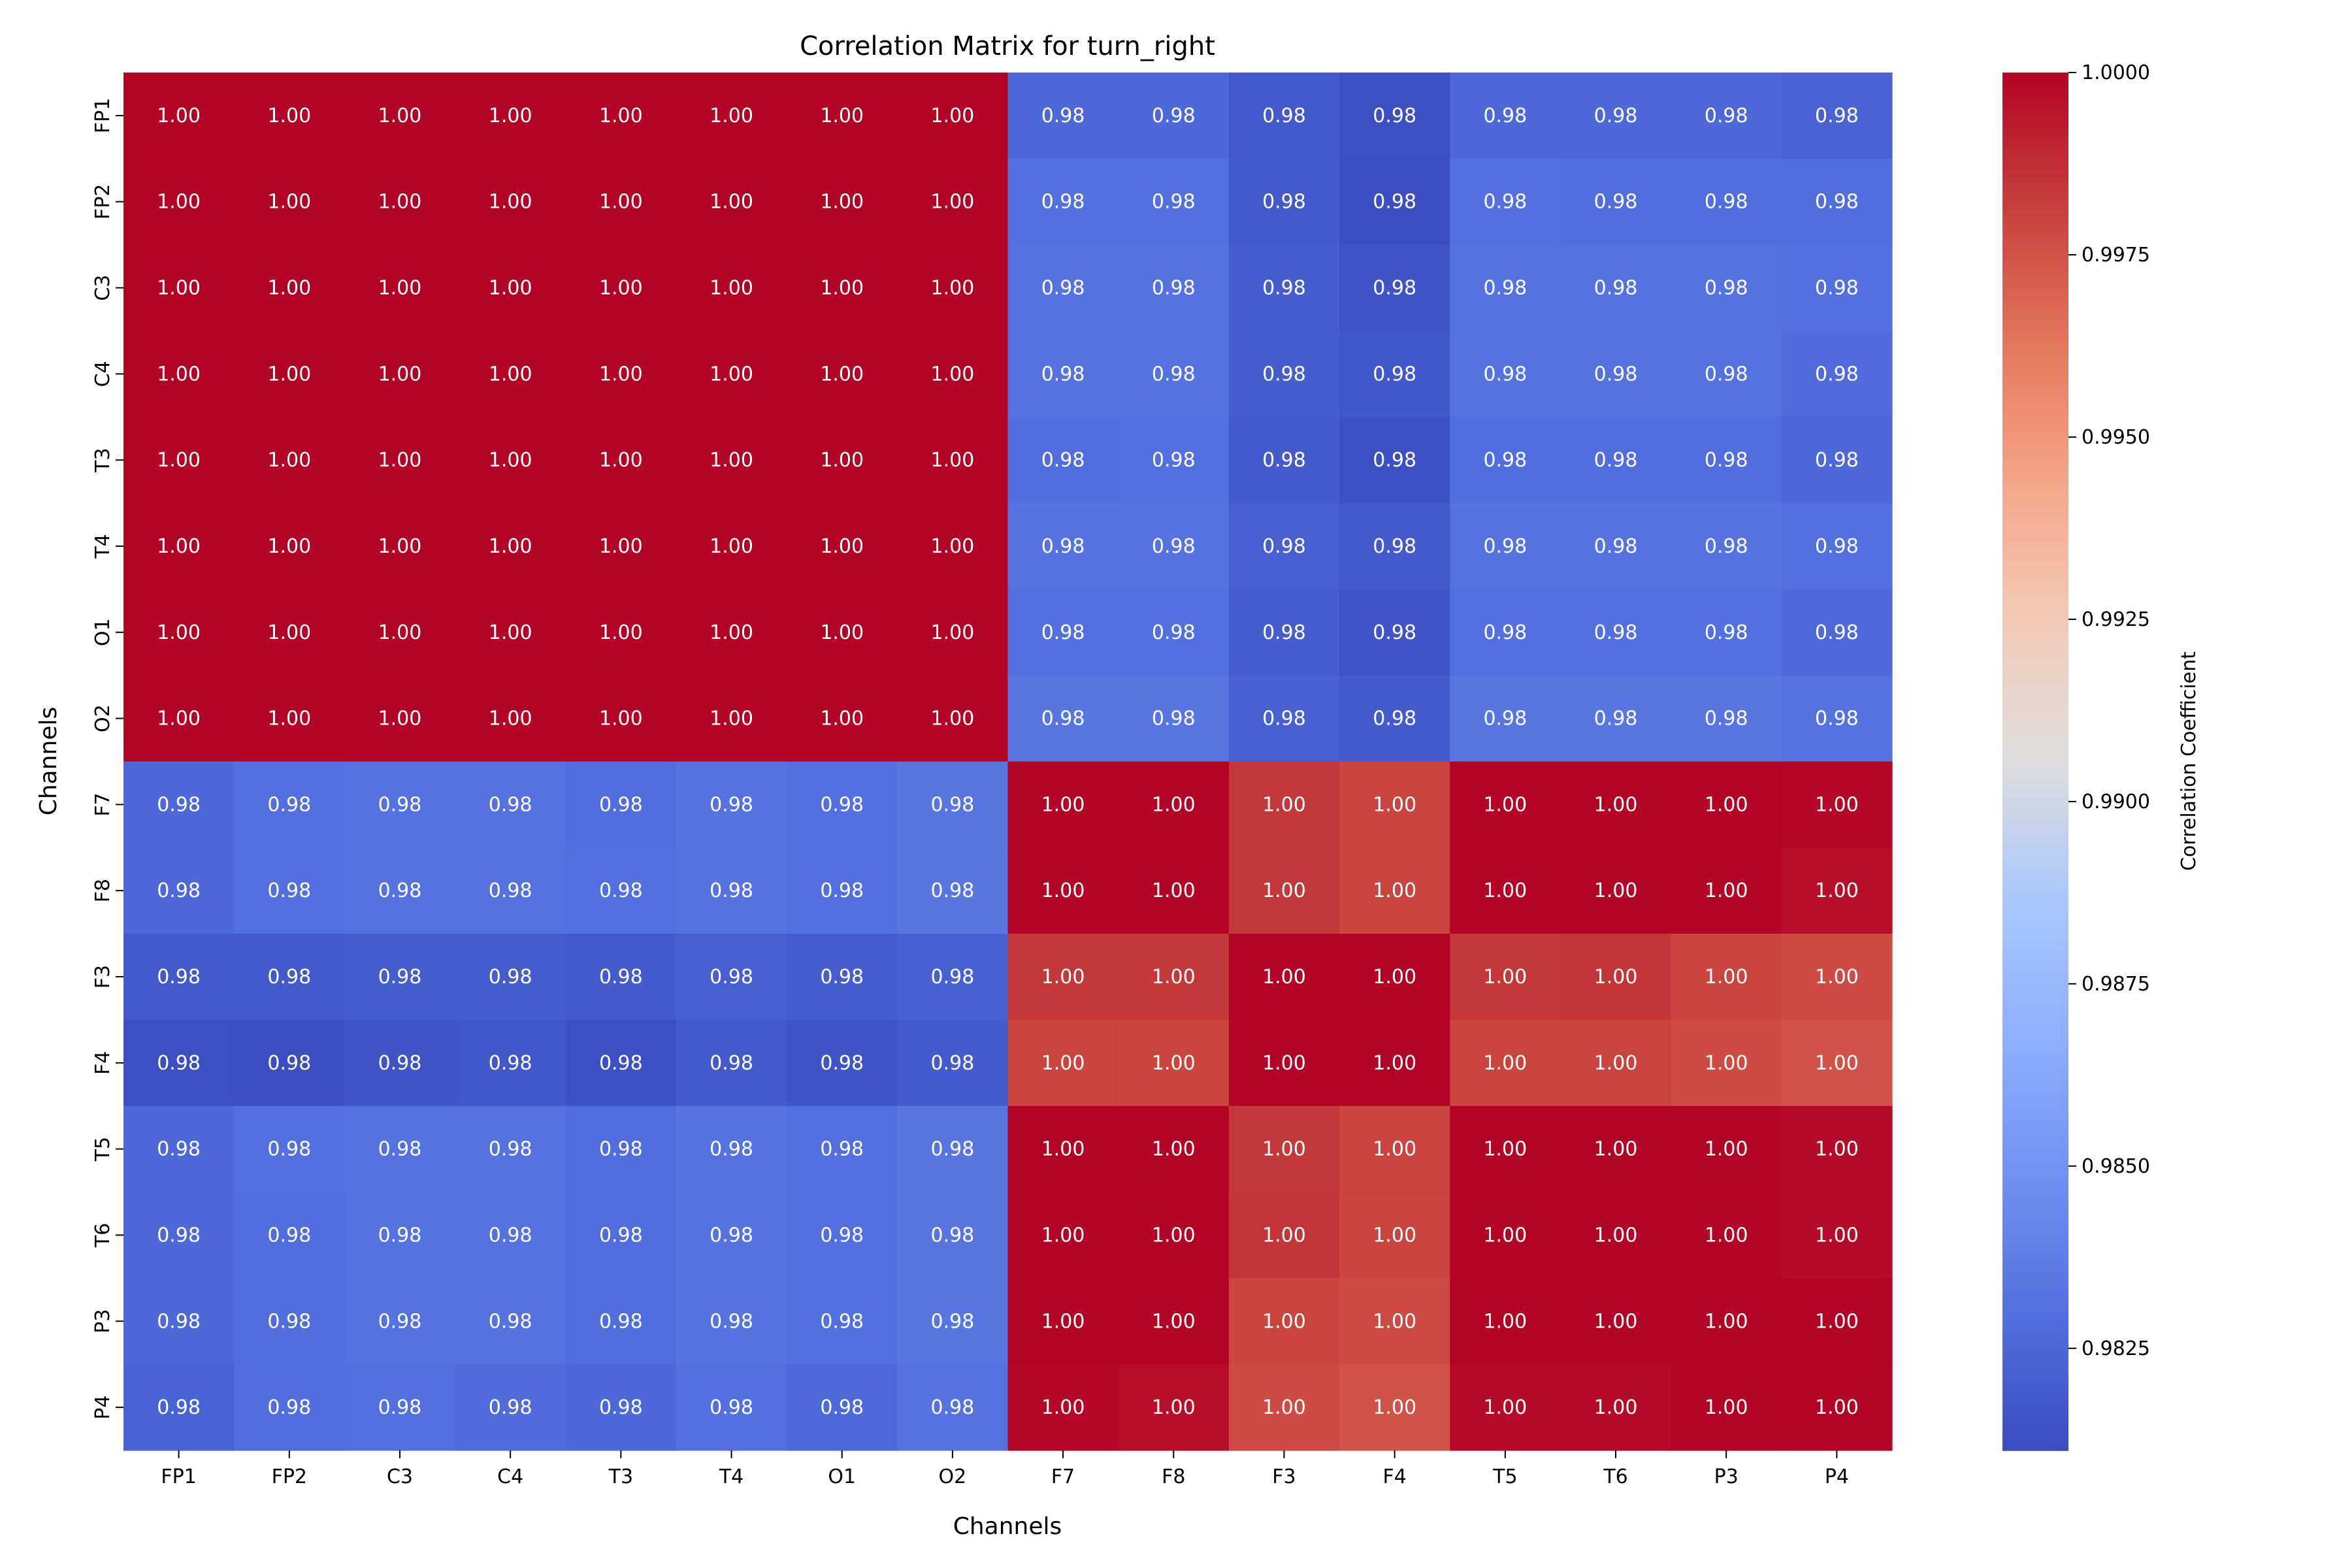  Describe the element at coordinates (1504, 1476) in the screenshot. I see `x-tick-label: T5` at that location.